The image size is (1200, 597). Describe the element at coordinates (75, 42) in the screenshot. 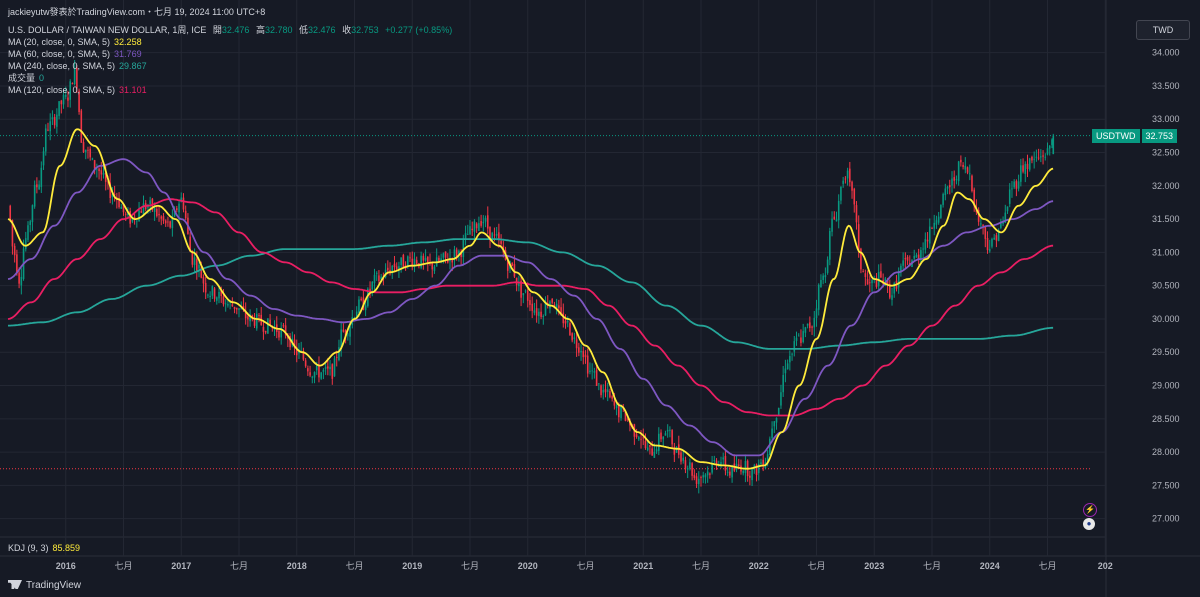

I see `indicator-ma20: MA (20, close, 0, SMA, 5) 32.258` at that location.